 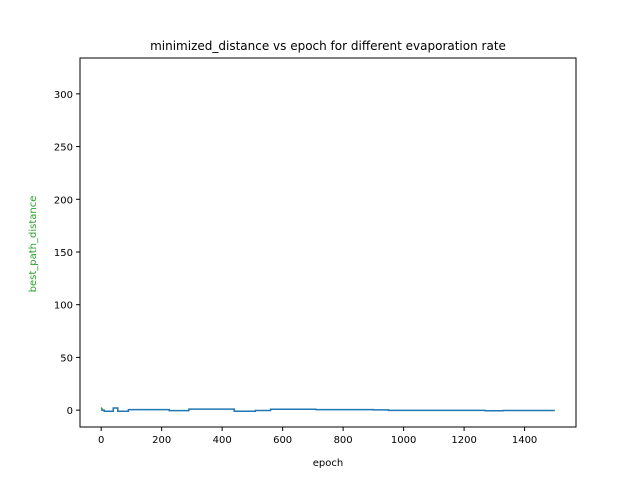 I want to click on x-tick-label: 0, so click(x=101, y=440).